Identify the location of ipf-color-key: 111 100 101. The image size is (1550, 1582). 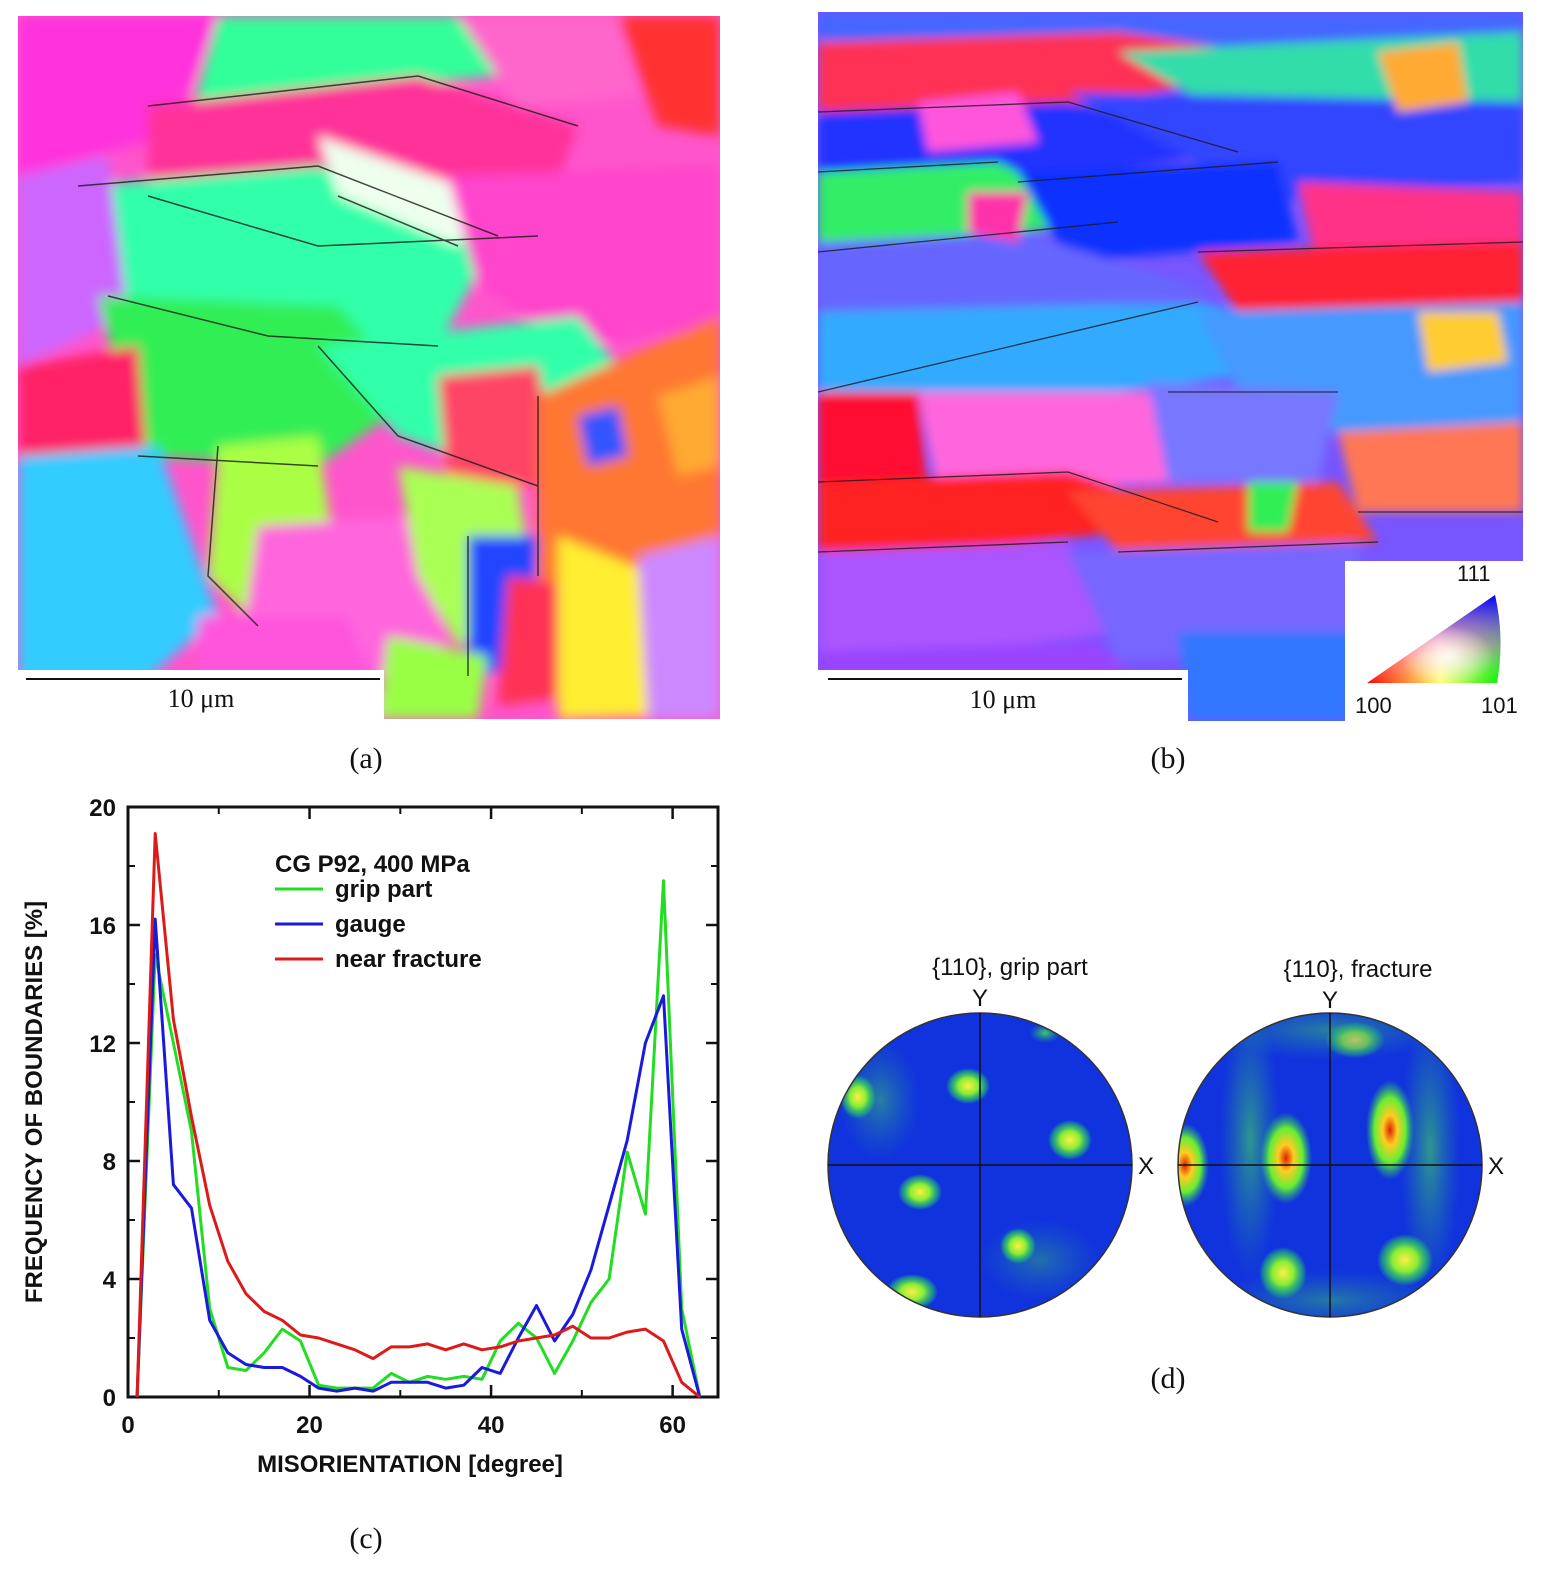
(1434, 641).